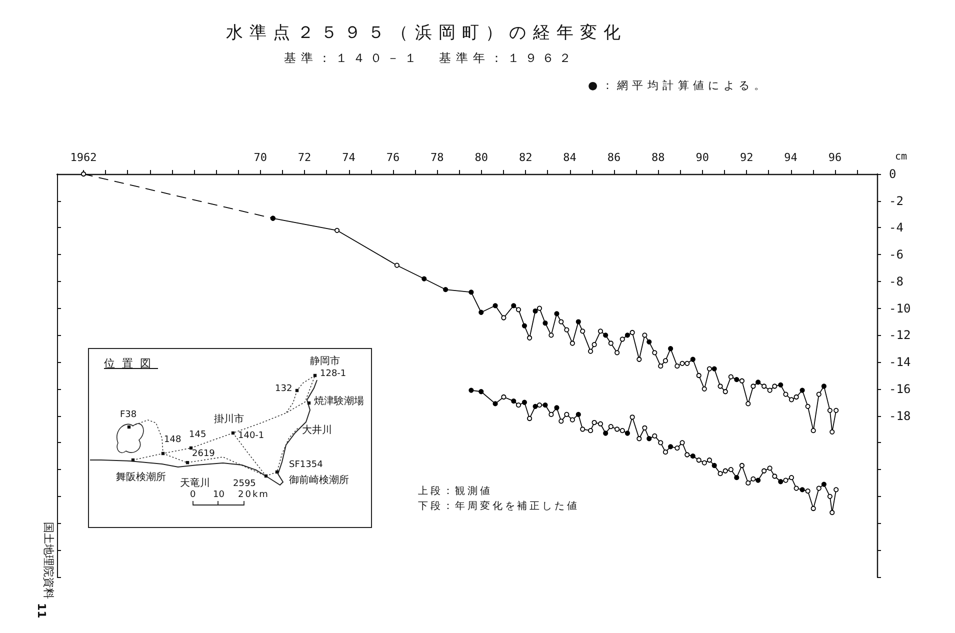 The image size is (955, 633). What do you see at coordinates (229, 420) in the screenshot?
I see `annotation: 掛川市` at bounding box center [229, 420].